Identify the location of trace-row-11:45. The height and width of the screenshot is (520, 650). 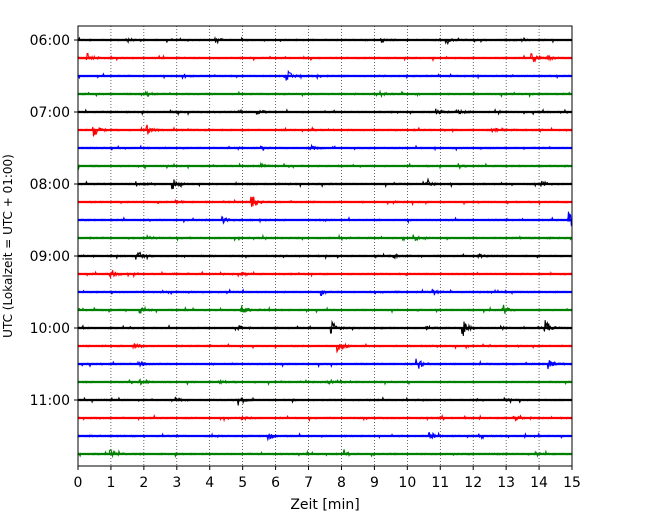
(325, 454).